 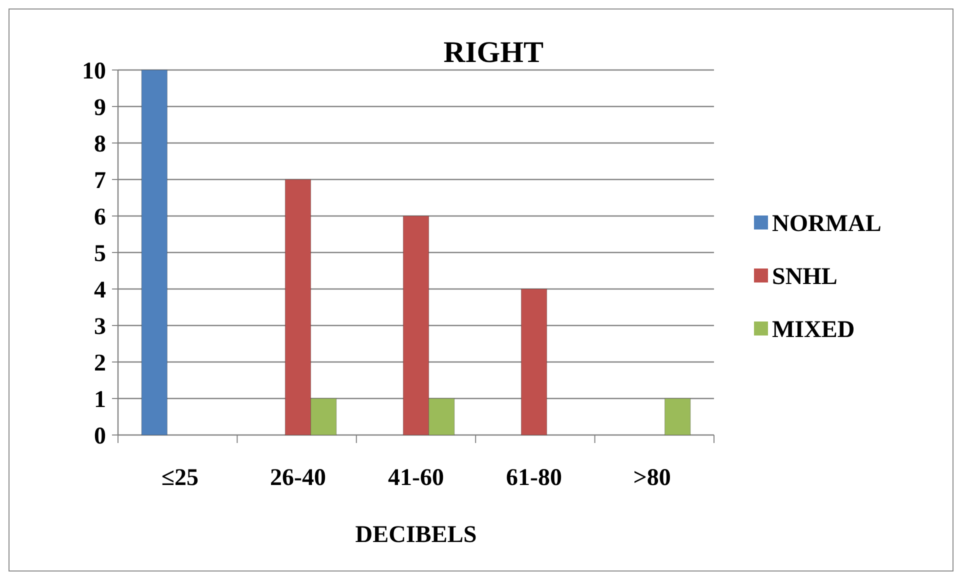 I want to click on legend-label: MIXED, so click(x=813, y=329).